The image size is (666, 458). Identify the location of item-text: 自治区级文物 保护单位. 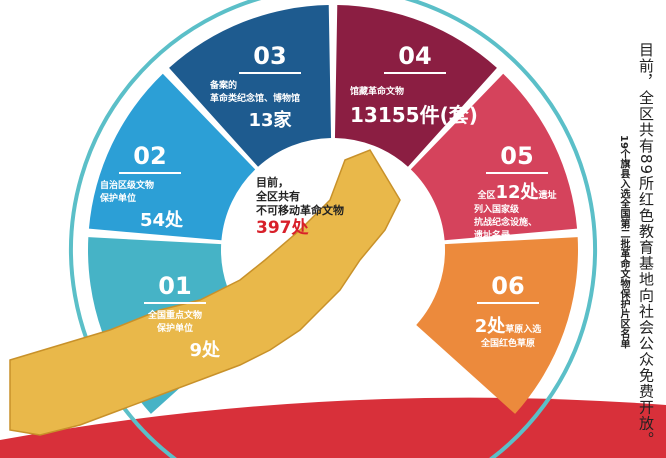
(127, 192).